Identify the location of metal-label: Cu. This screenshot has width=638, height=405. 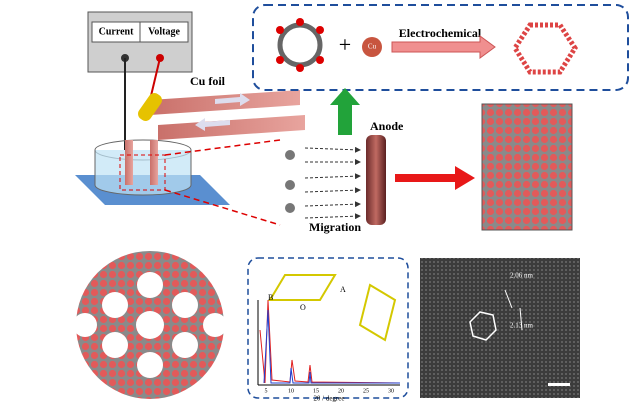
(372, 47).